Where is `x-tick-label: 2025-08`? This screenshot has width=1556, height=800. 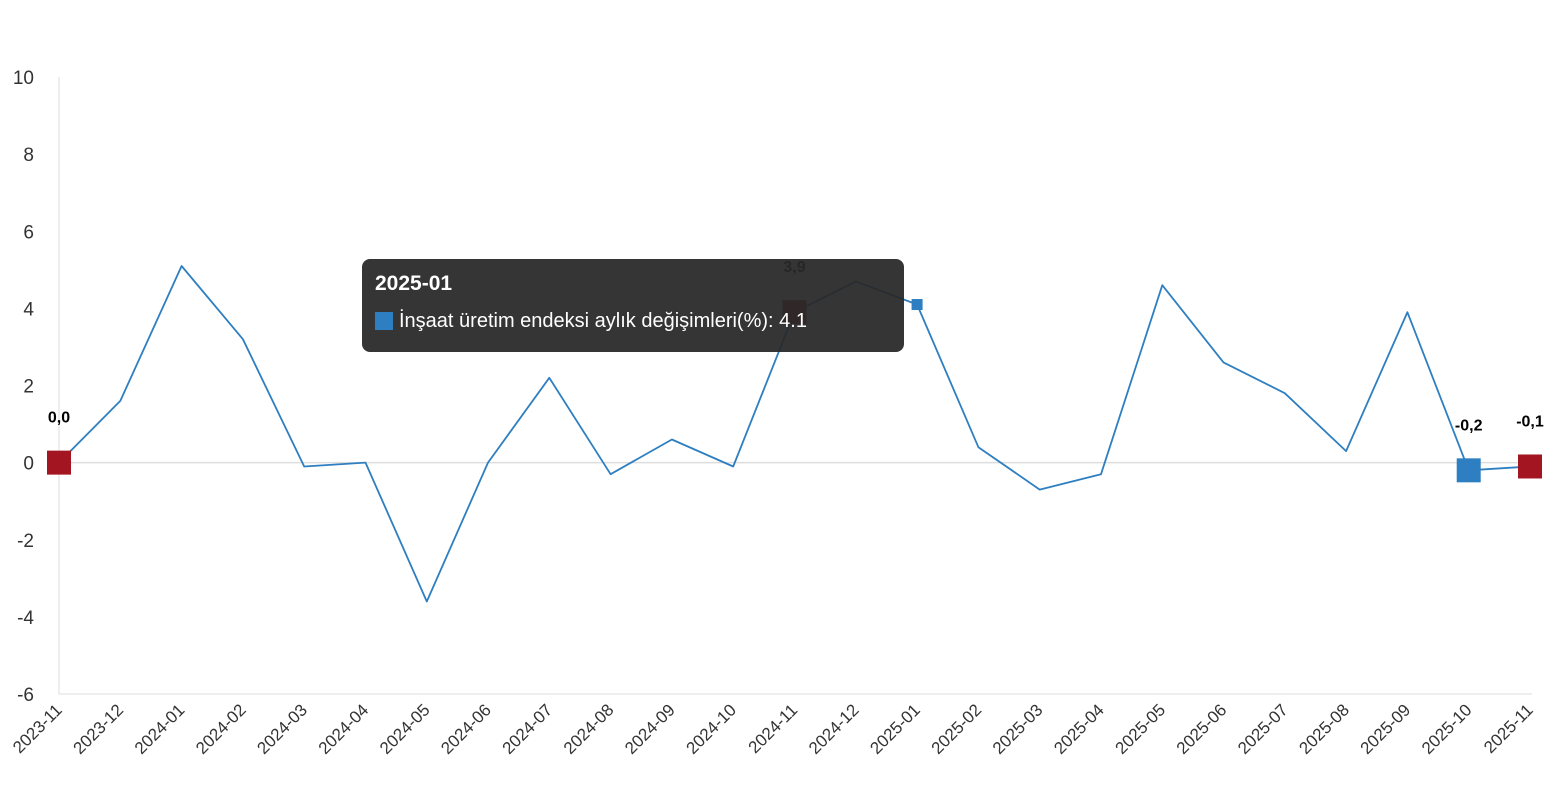
x-tick-label: 2025-08 is located at coordinates (1324, 729).